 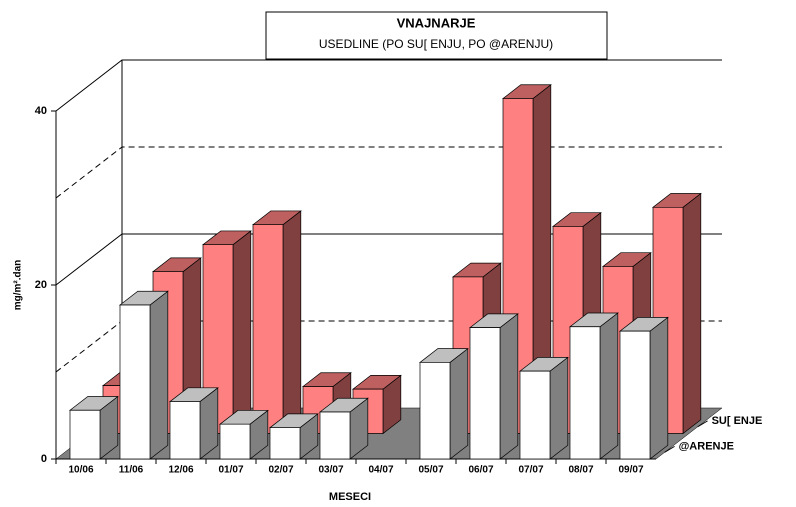 What do you see at coordinates (480, 470) in the screenshot?
I see `x-tick-label: 06/07` at bounding box center [480, 470].